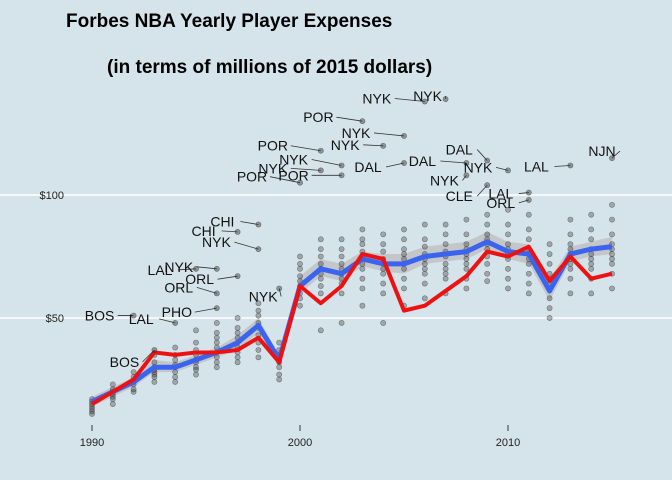 This screenshot has height=480, width=672. What do you see at coordinates (52, 196) in the screenshot?
I see `y-tick-label: $100` at bounding box center [52, 196].